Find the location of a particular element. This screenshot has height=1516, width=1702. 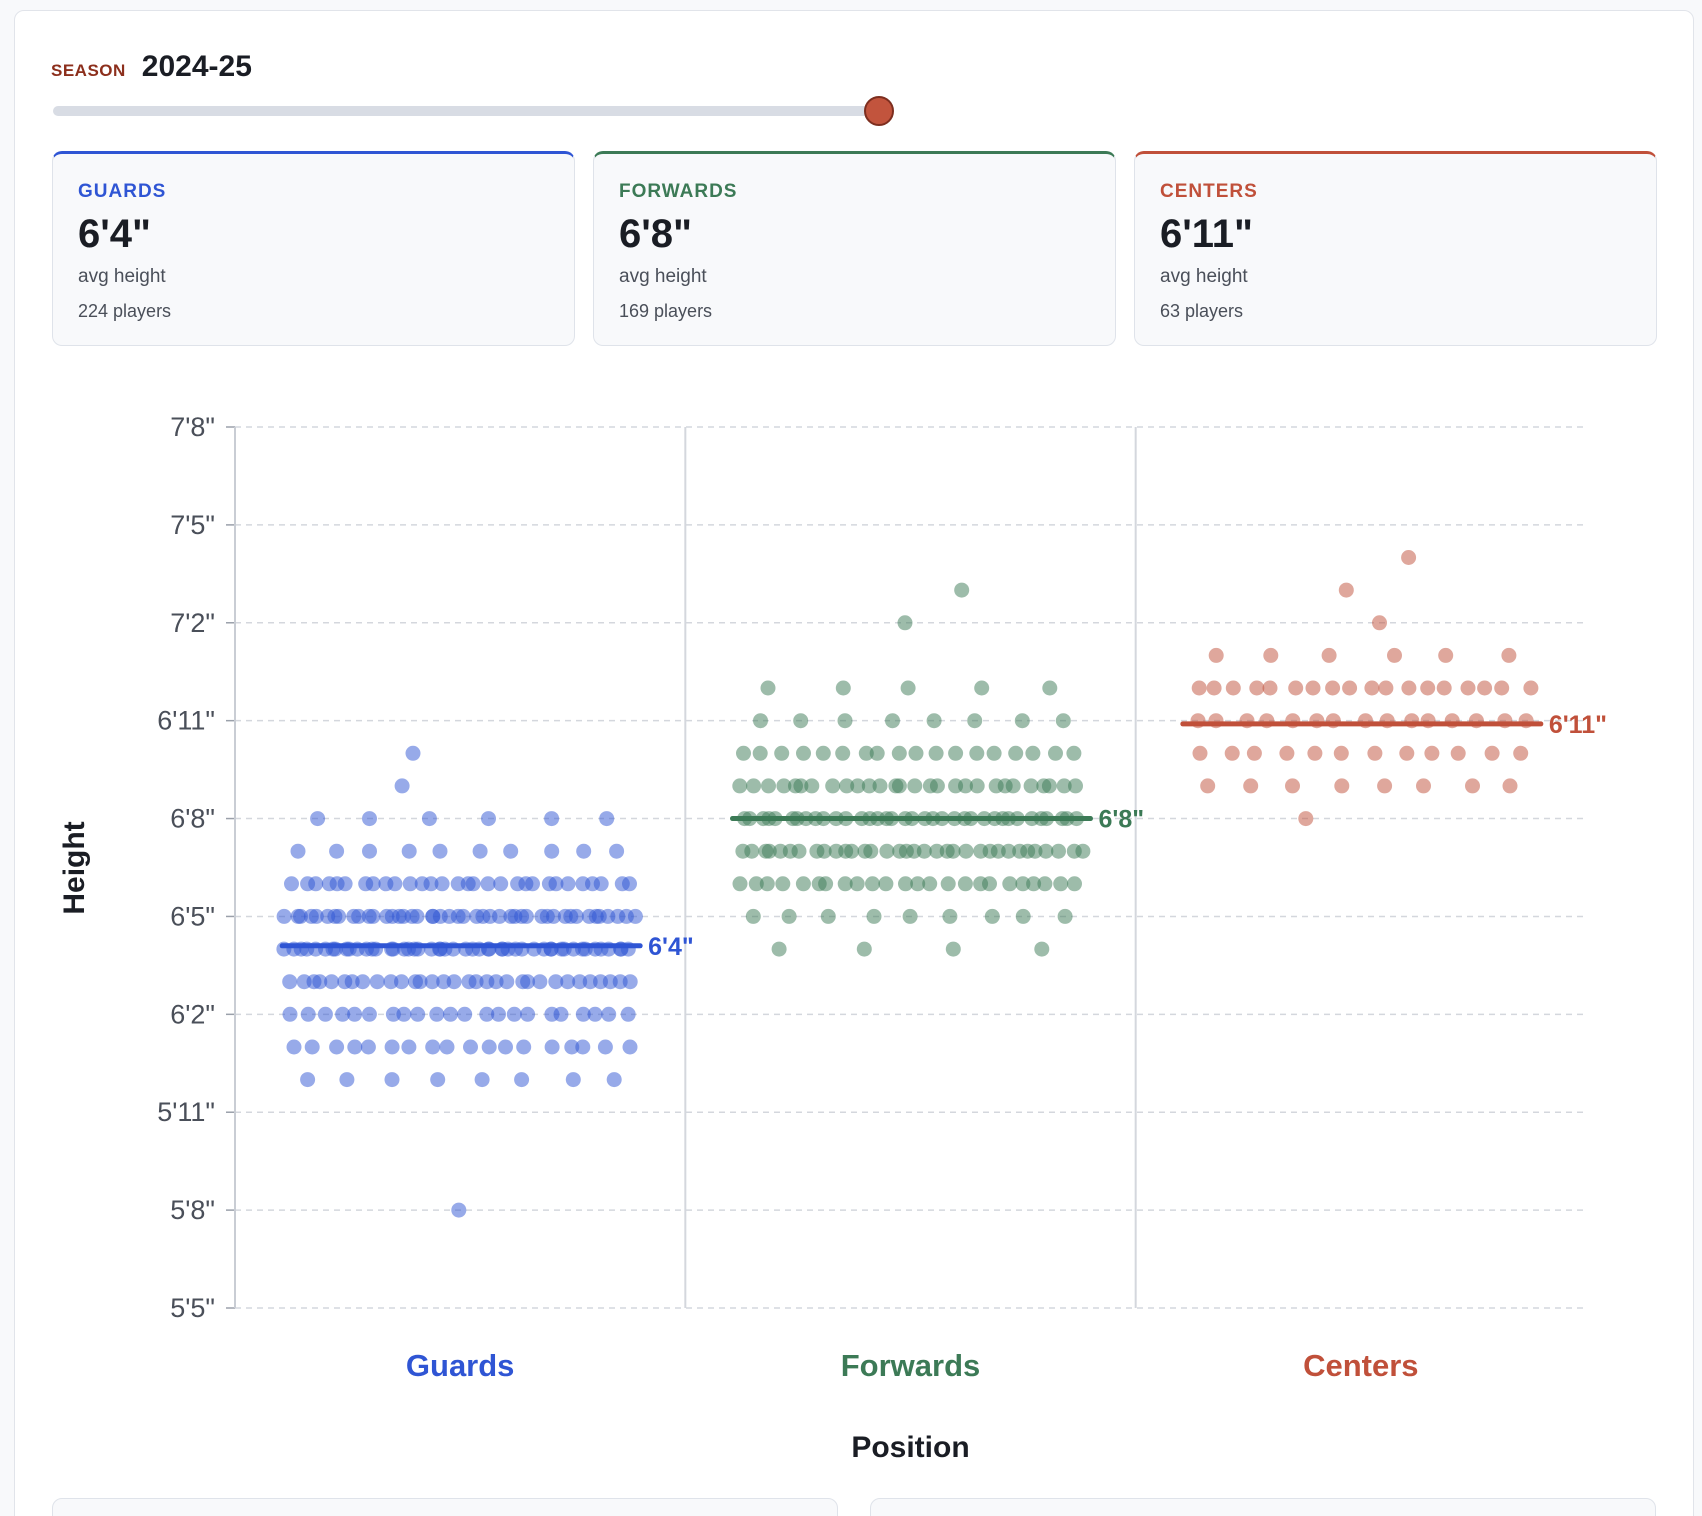

y-tick-label: 6'8" is located at coordinates (192, 819).